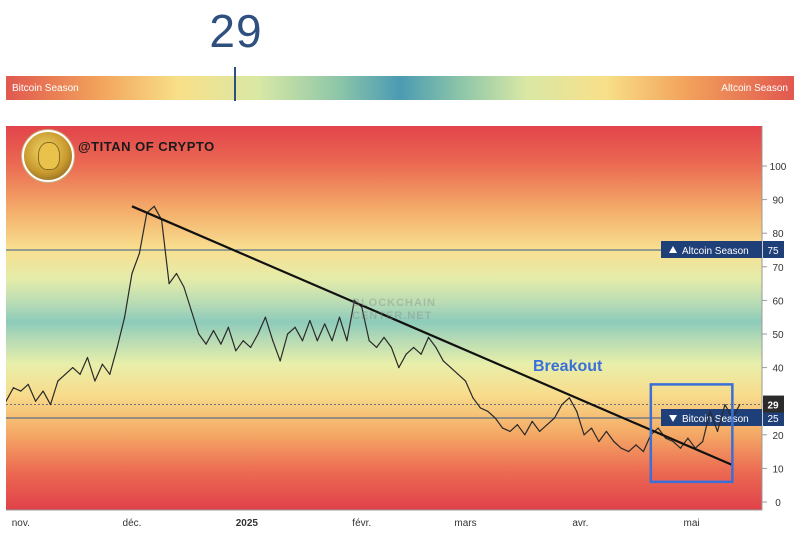  I want to click on reference-tag-label: Altcoin Season, so click(715, 251).